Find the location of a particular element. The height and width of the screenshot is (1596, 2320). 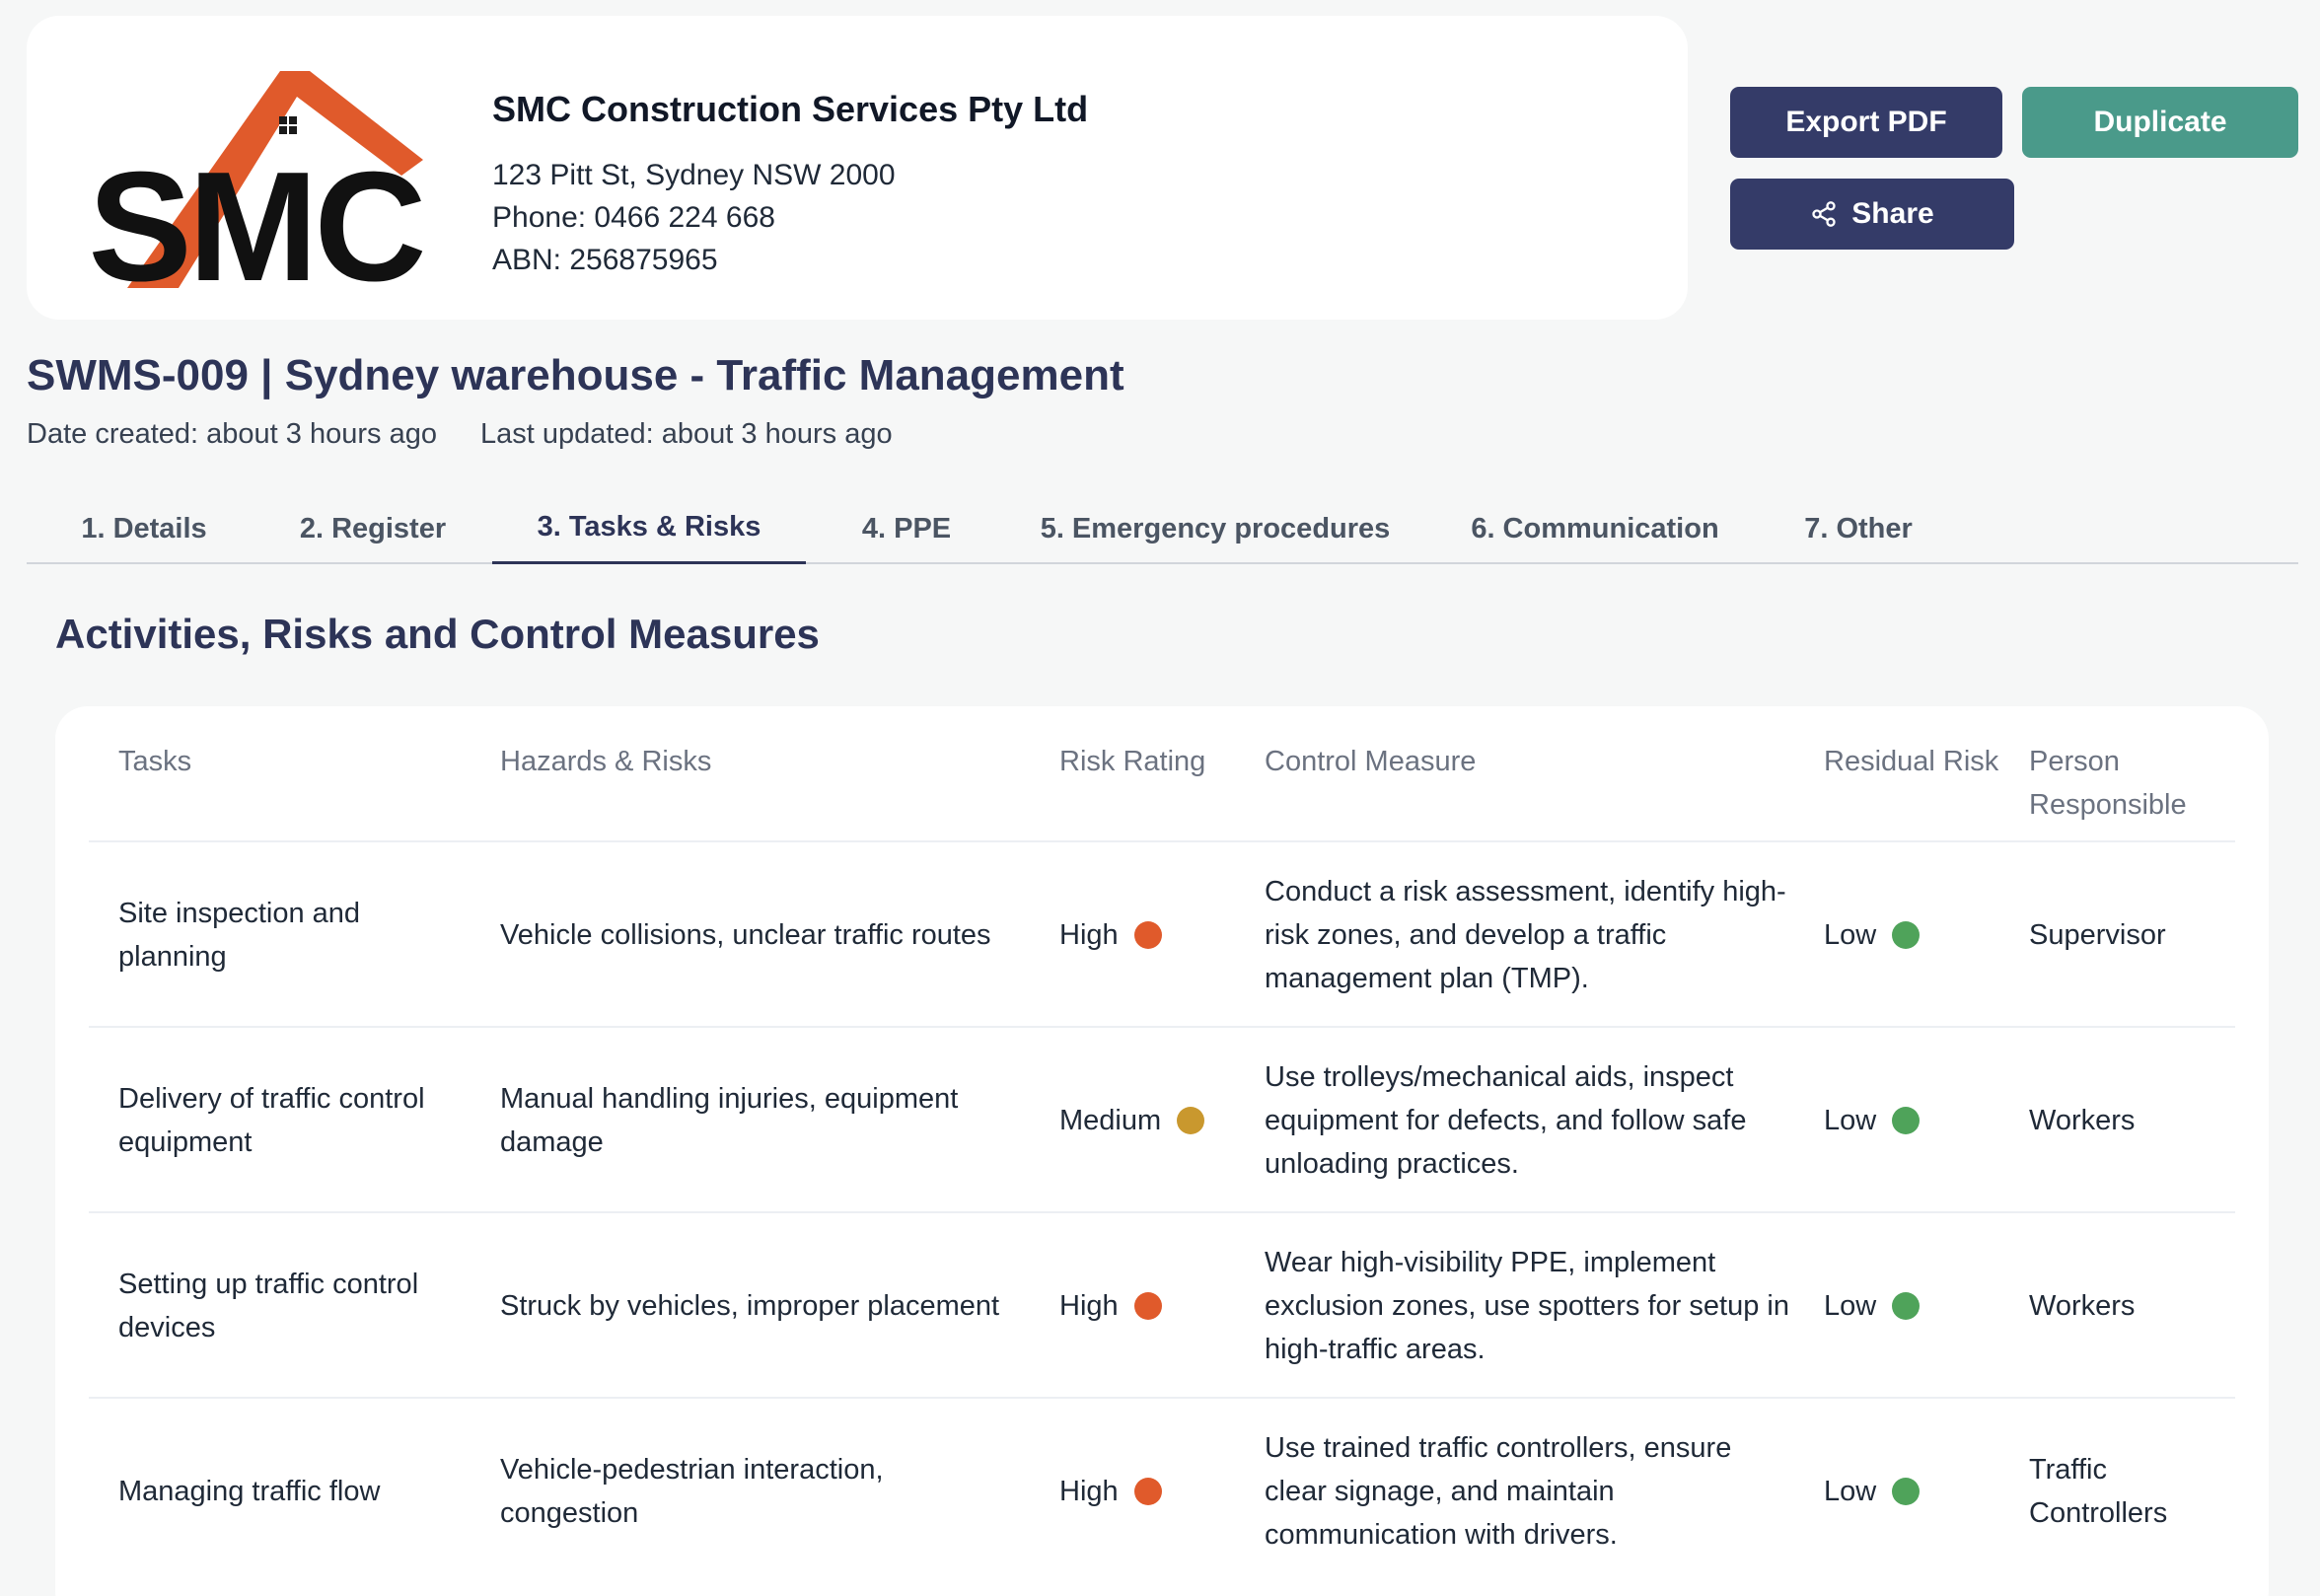

header-tasks: Tasks is located at coordinates (155, 761).